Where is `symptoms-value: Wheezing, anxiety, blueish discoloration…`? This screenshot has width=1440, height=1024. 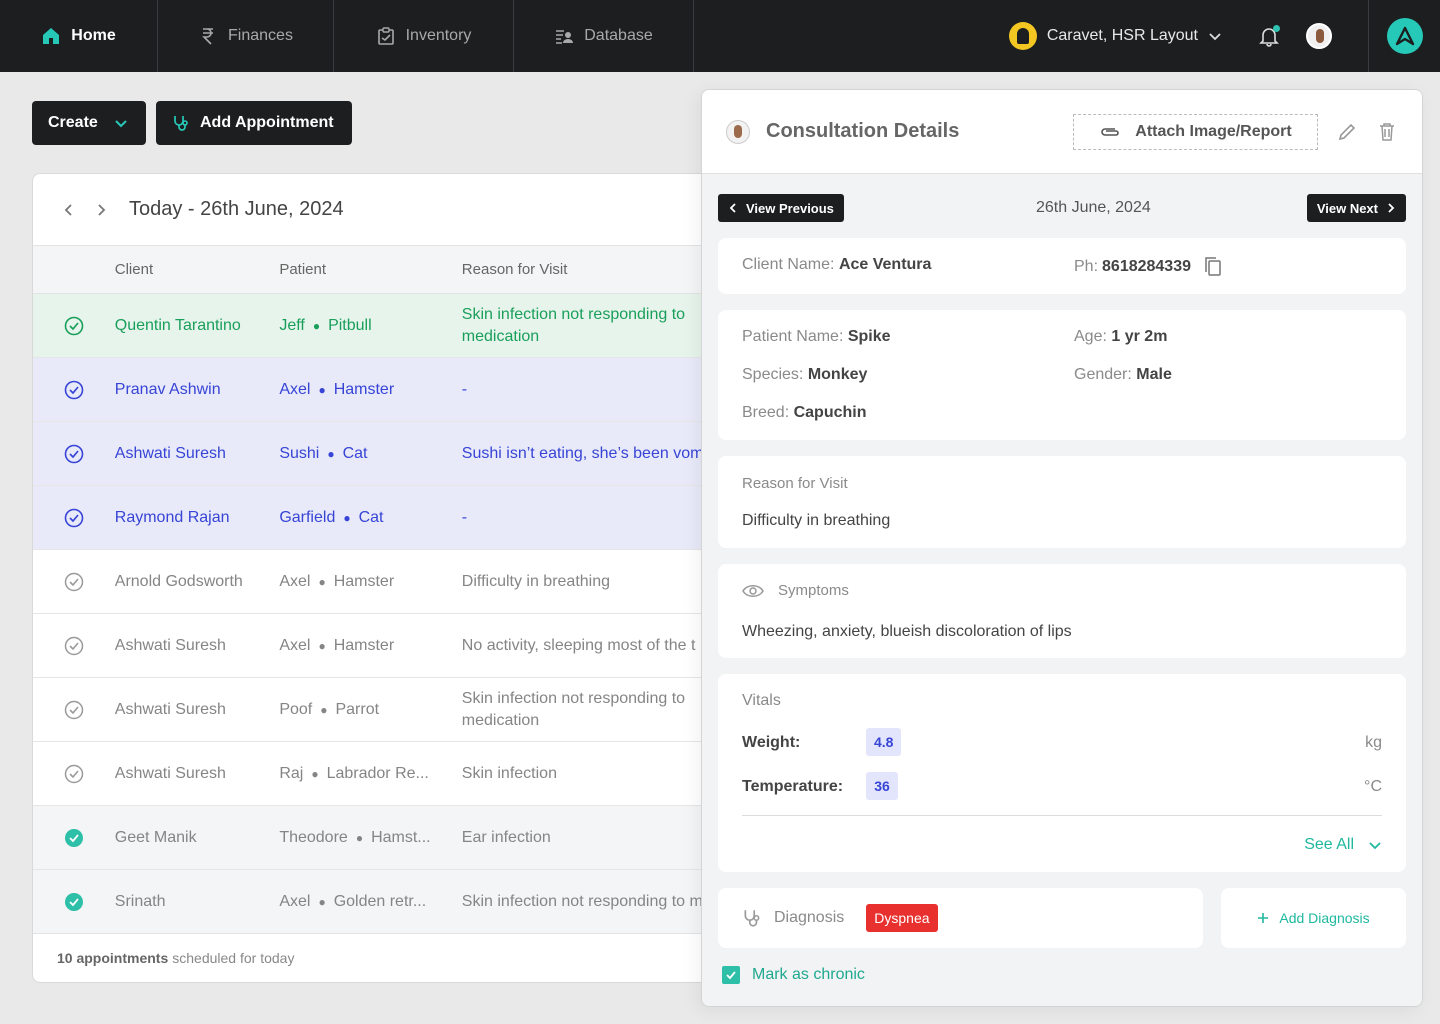 symptoms-value: Wheezing, anxiety, blueish discoloration… is located at coordinates (907, 631).